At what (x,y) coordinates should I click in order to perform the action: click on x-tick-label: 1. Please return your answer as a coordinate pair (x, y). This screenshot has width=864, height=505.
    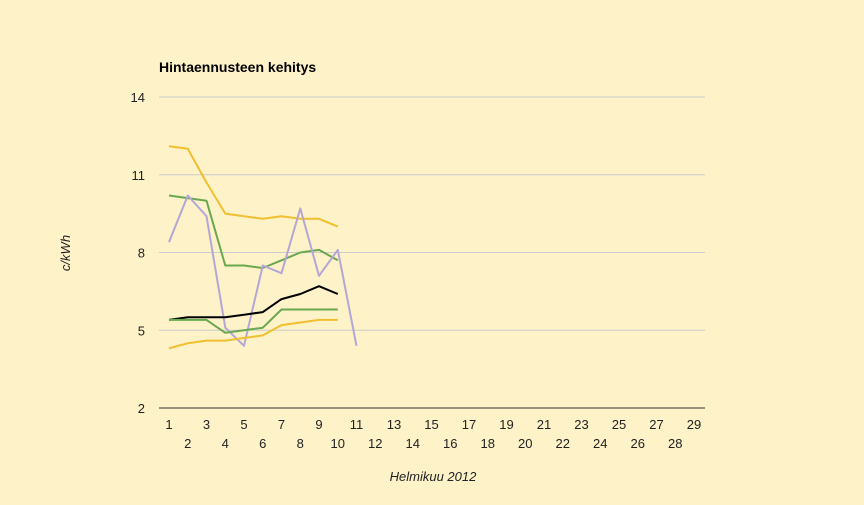
    Looking at the image, I should click on (168, 424).